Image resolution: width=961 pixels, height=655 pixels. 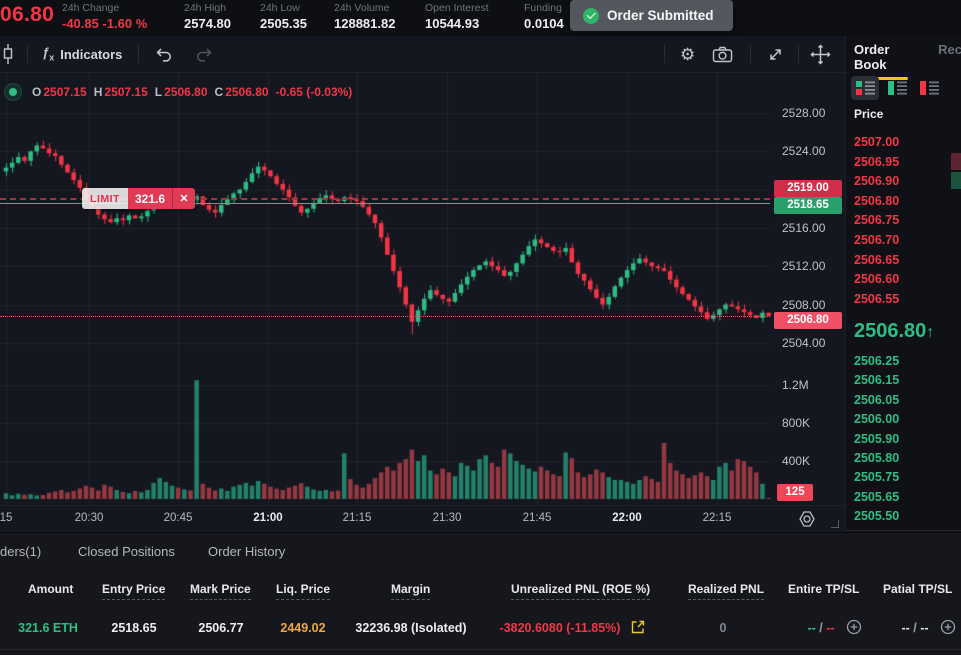 What do you see at coordinates (183, 198) in the screenshot?
I see `cancel-order-icon: ✕` at bounding box center [183, 198].